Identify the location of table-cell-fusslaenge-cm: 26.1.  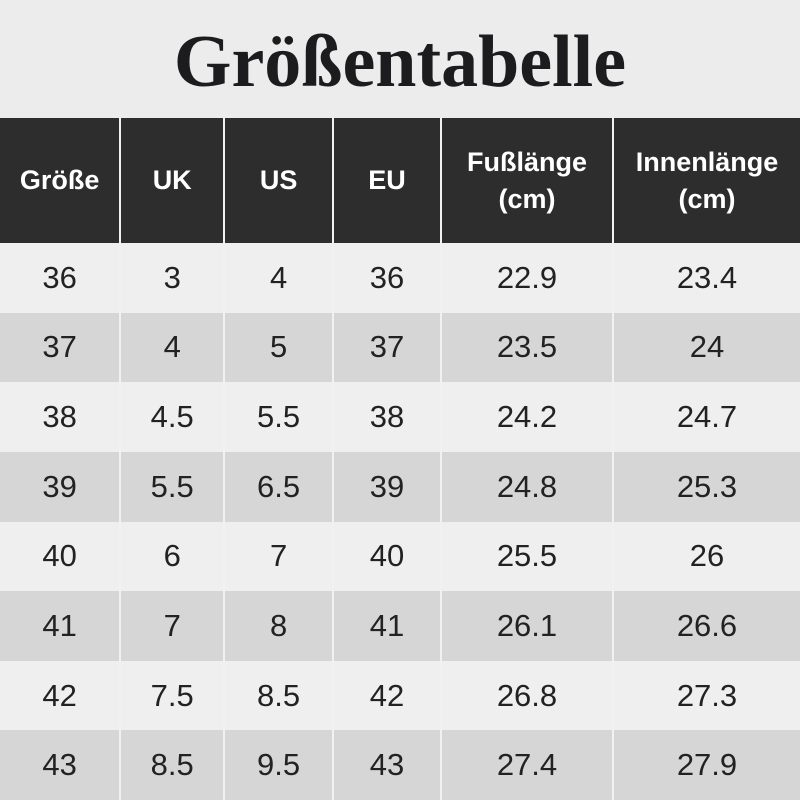
(525, 626).